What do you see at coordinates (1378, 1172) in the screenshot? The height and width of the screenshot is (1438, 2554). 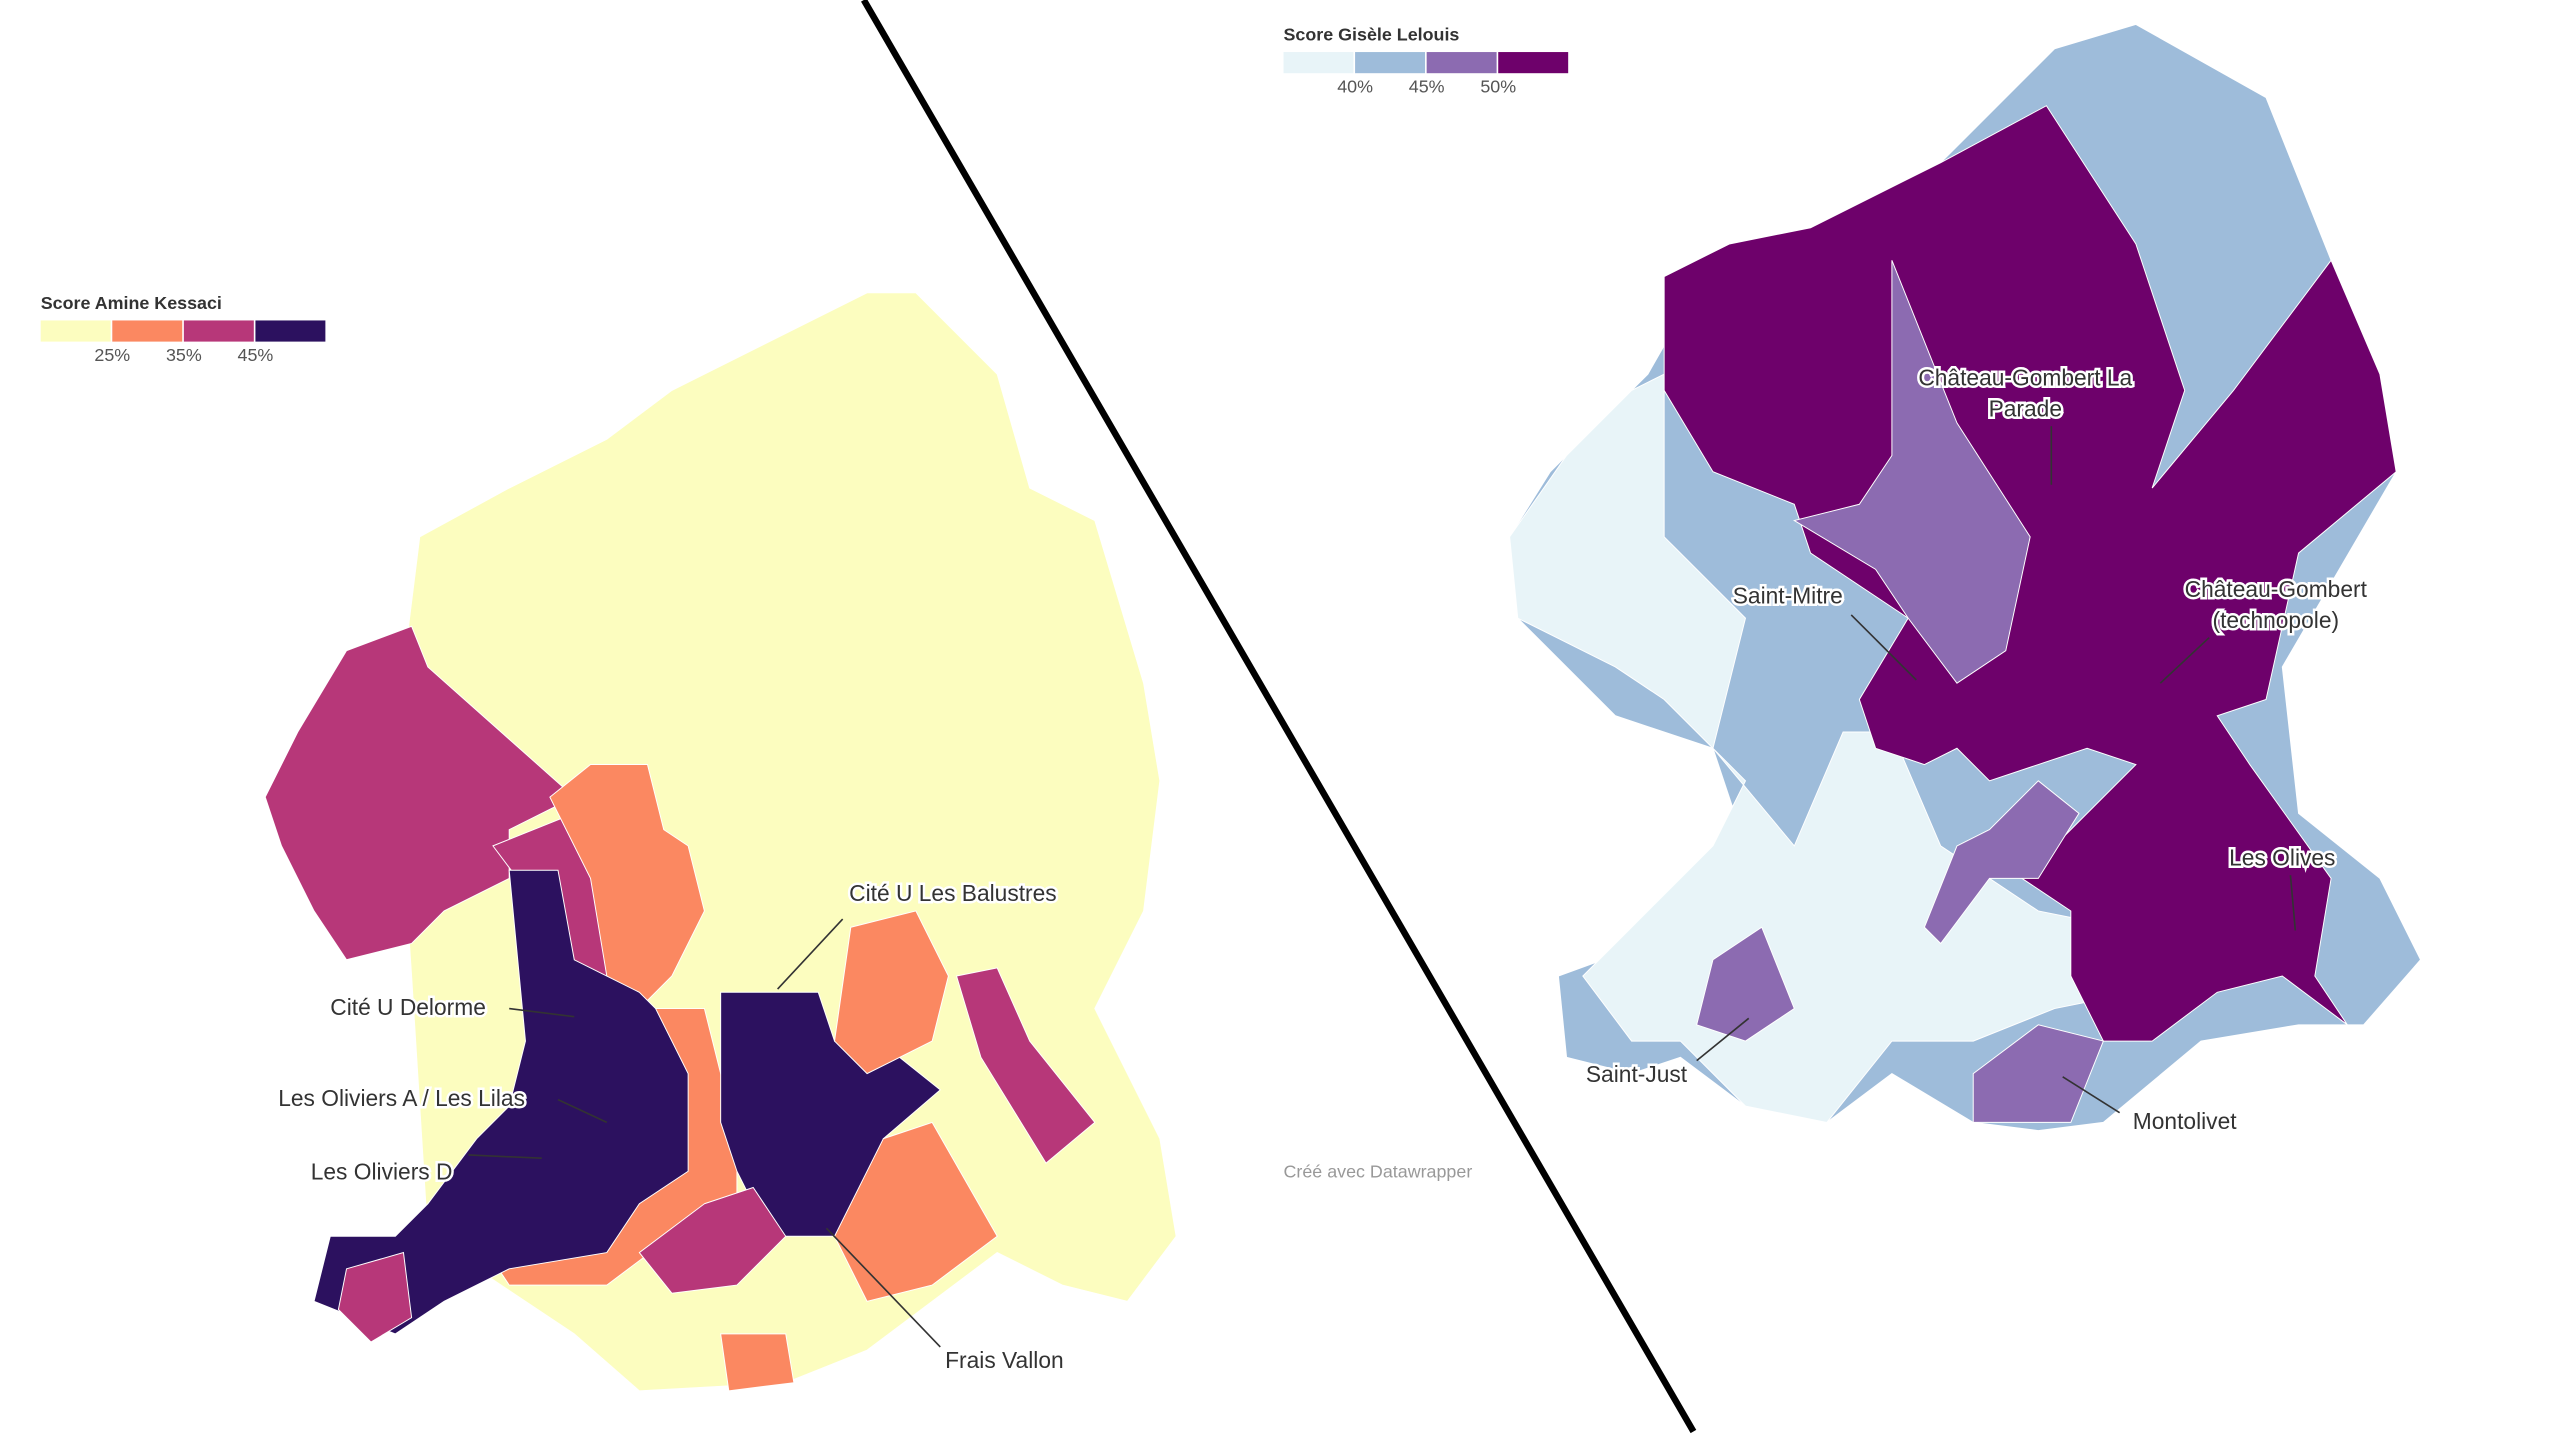 I see `credit: Créé avec Datawrapper` at bounding box center [1378, 1172].